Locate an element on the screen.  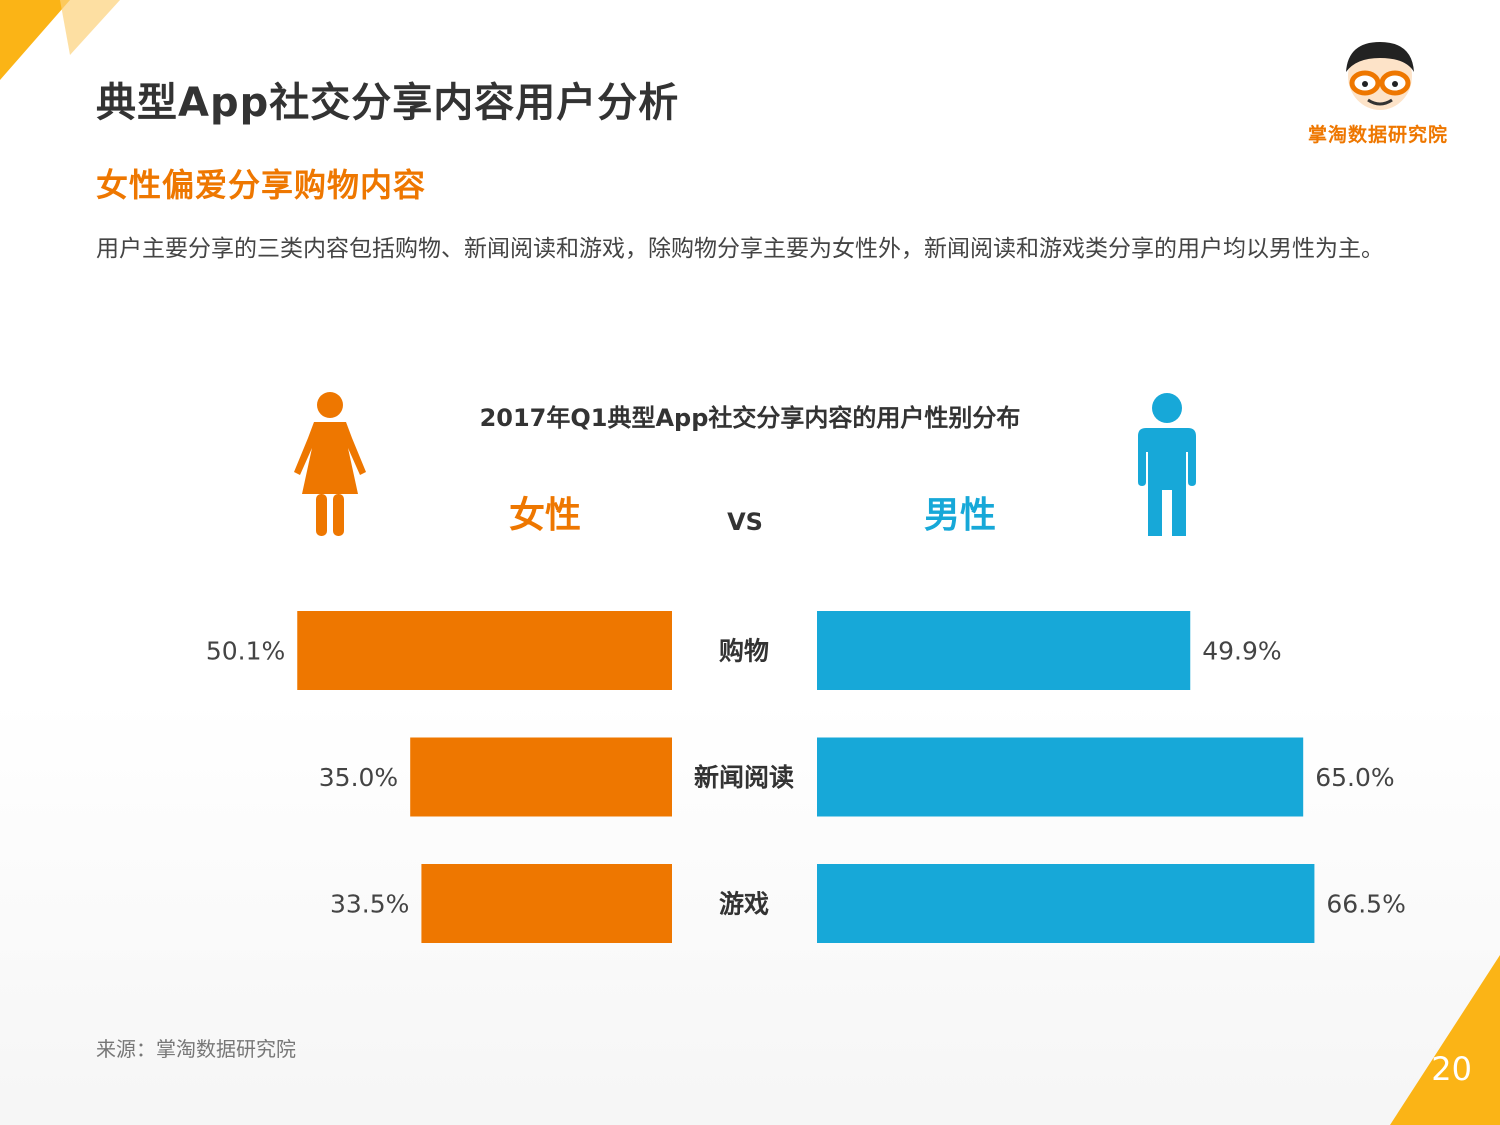
male-value-label: 49.9% is located at coordinates (1241, 651).